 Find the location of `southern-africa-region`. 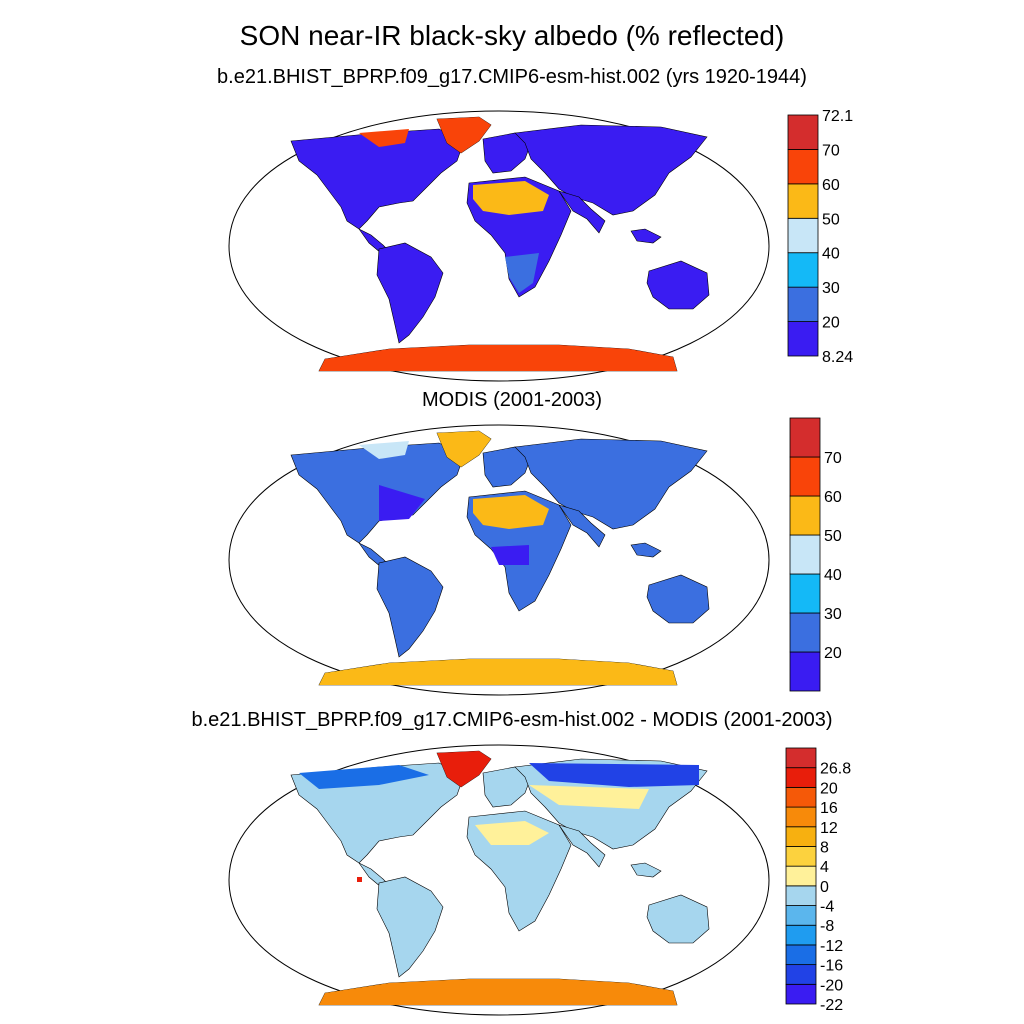

southern-africa-region is located at coordinates (522, 273).